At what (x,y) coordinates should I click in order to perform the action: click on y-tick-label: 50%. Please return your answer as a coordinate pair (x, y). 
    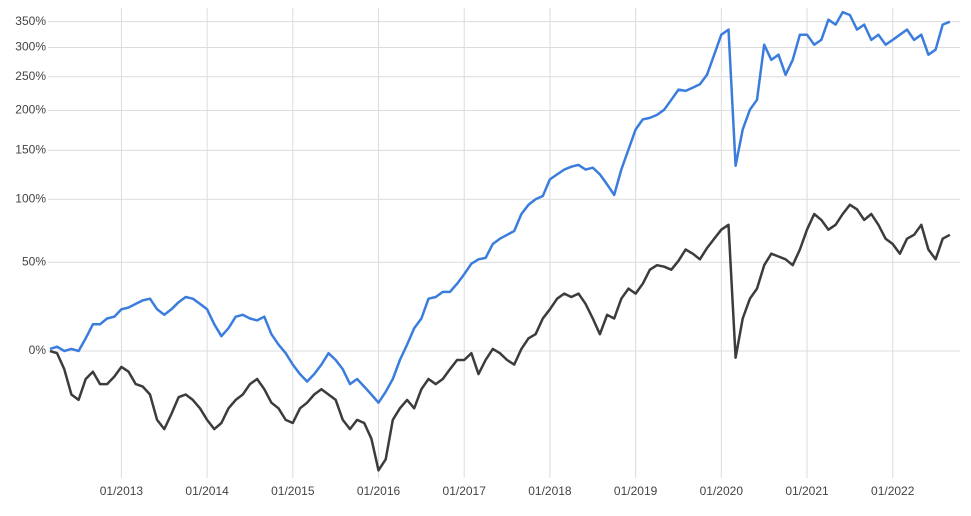
    Looking at the image, I should click on (34, 261).